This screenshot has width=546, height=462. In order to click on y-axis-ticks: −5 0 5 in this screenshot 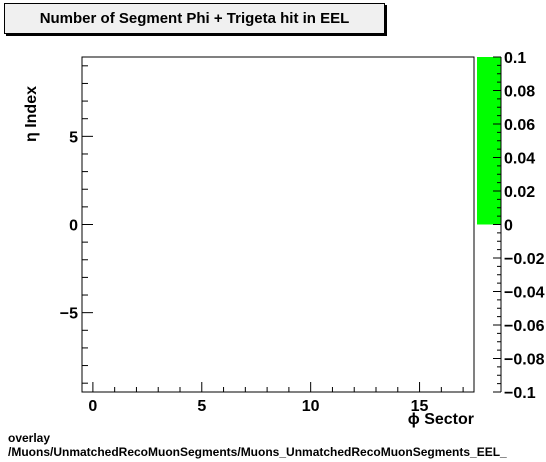, I will do `click(76, 224)`.